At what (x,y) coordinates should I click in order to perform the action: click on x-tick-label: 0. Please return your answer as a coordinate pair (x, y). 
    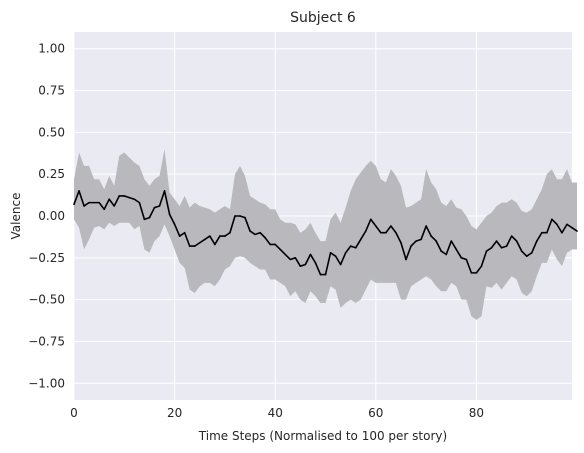
    Looking at the image, I should click on (74, 413).